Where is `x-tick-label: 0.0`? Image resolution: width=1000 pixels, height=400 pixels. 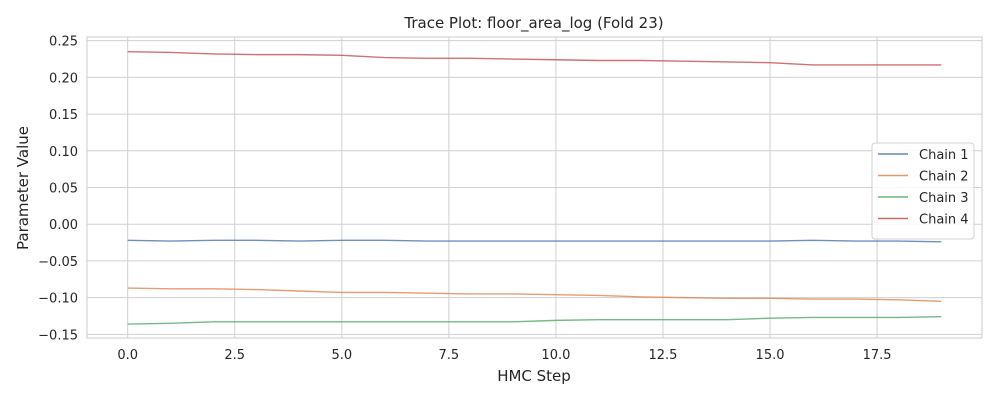
x-tick-label: 0.0 is located at coordinates (127, 355).